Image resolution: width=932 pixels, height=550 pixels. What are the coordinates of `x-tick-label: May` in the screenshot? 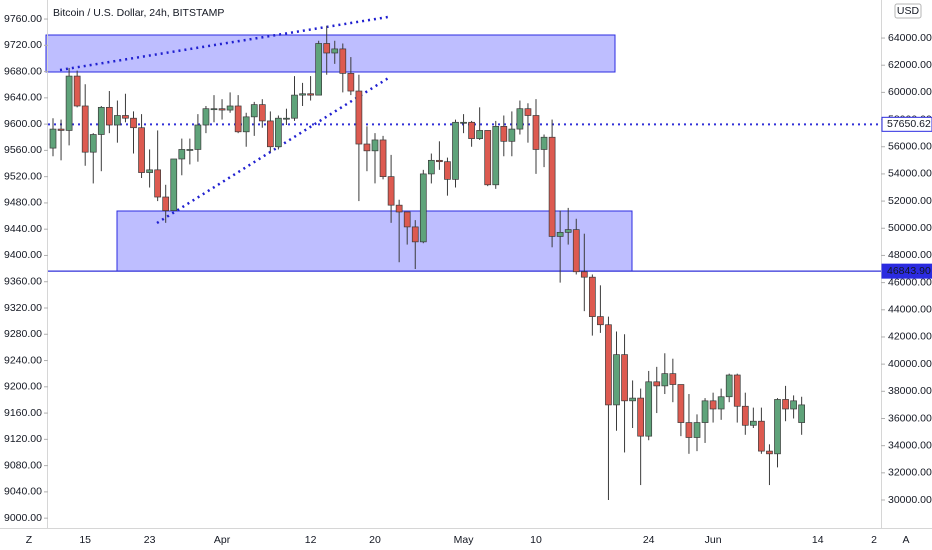 It's located at (464, 540).